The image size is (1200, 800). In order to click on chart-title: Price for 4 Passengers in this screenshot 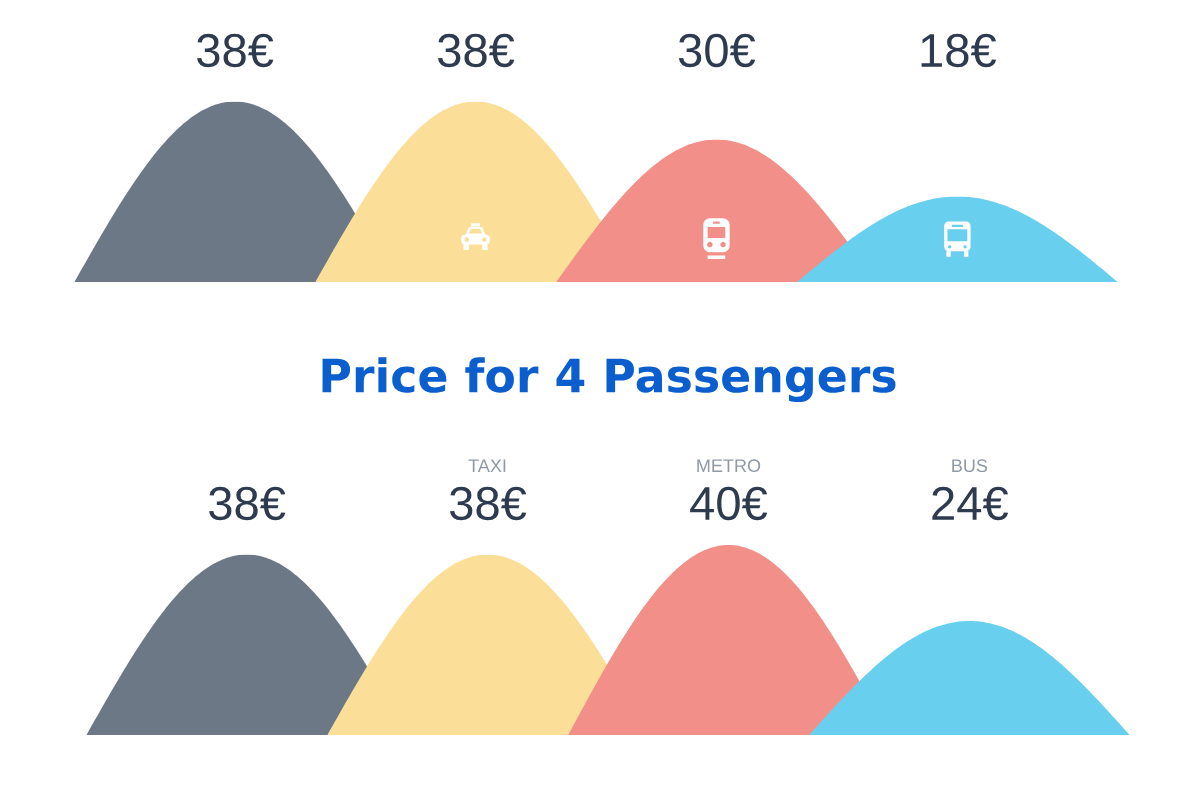, I will do `click(609, 380)`.